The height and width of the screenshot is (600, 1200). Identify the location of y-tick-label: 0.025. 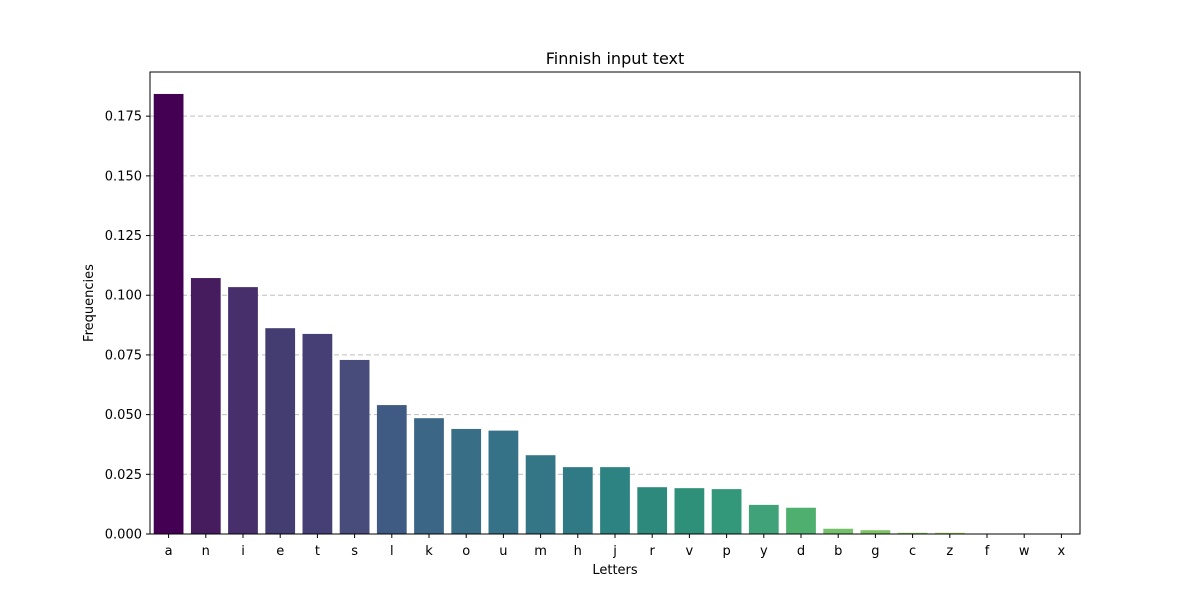
(123, 475).